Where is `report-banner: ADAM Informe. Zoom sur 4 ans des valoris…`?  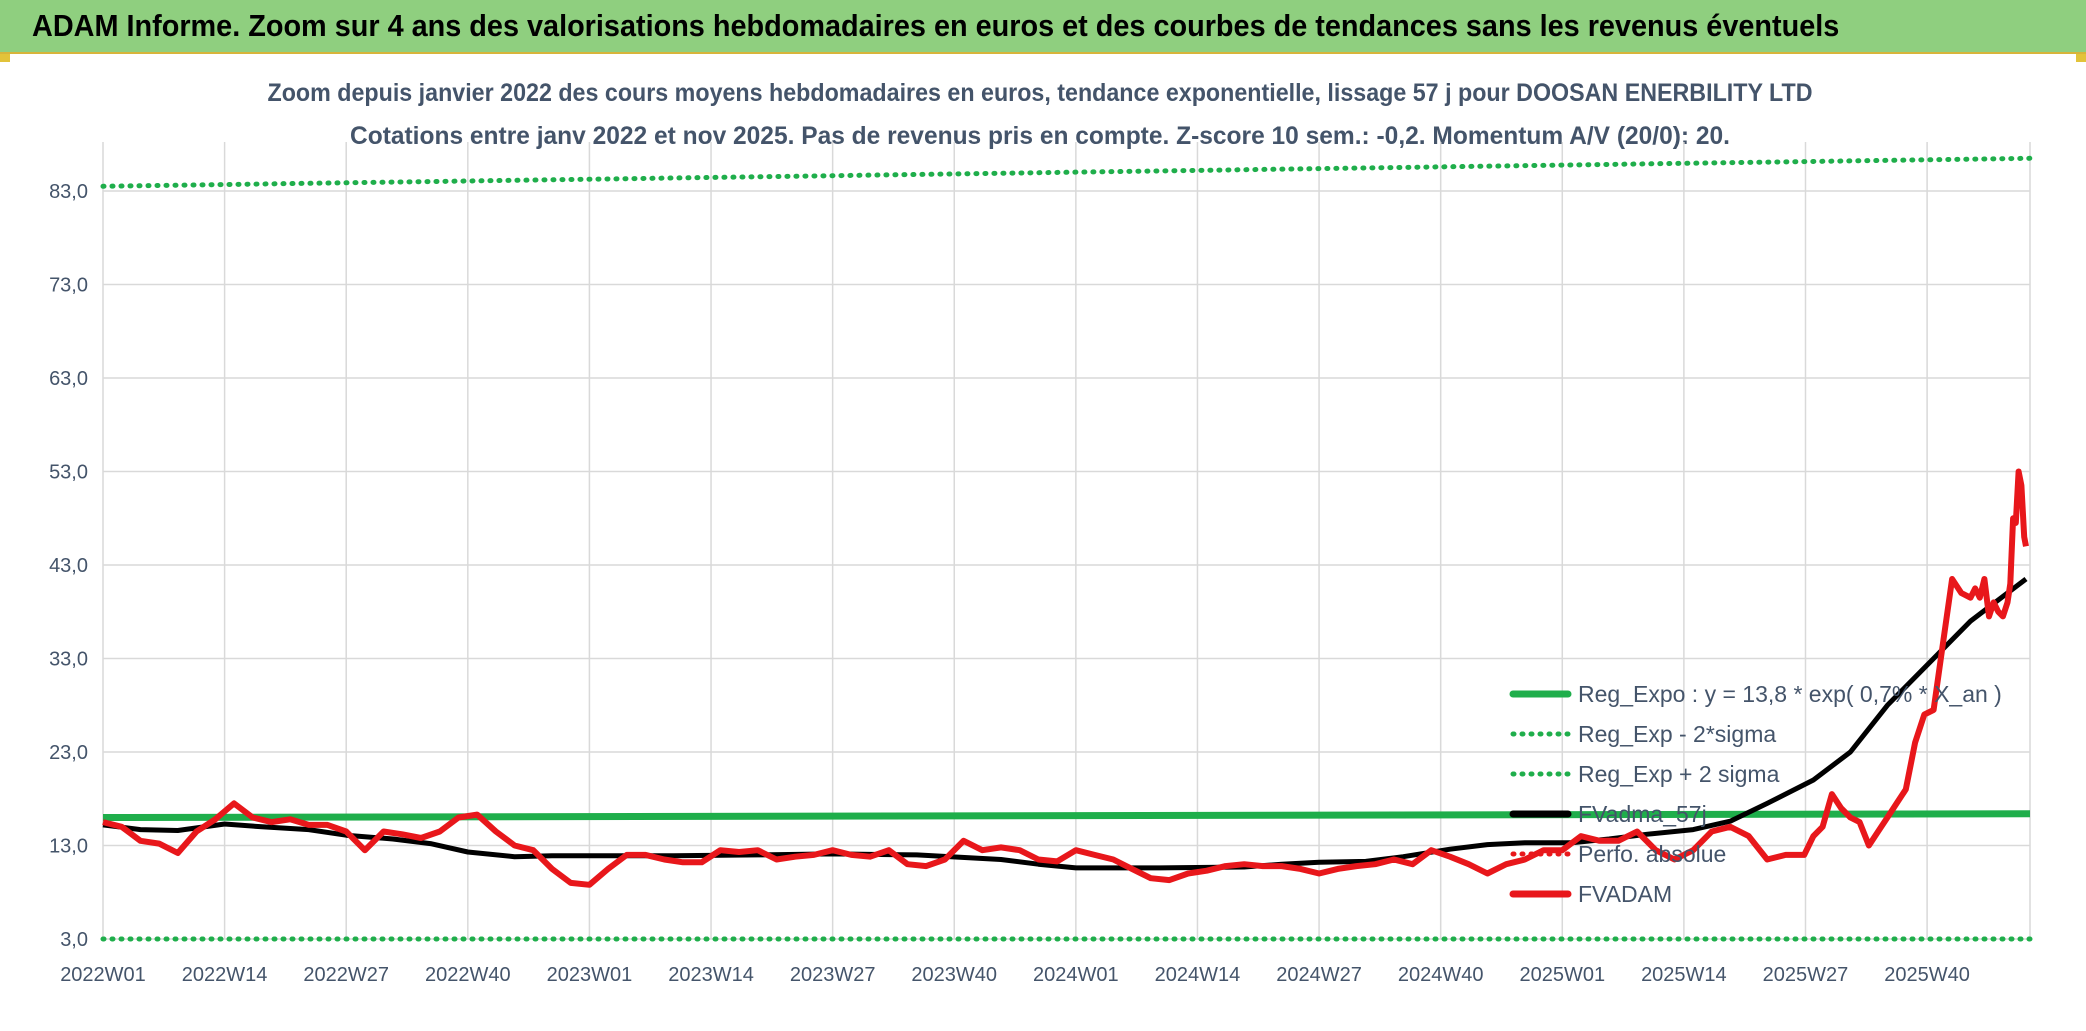
report-banner: ADAM Informe. Zoom sur 4 ans des valoris… is located at coordinates (1043, 27).